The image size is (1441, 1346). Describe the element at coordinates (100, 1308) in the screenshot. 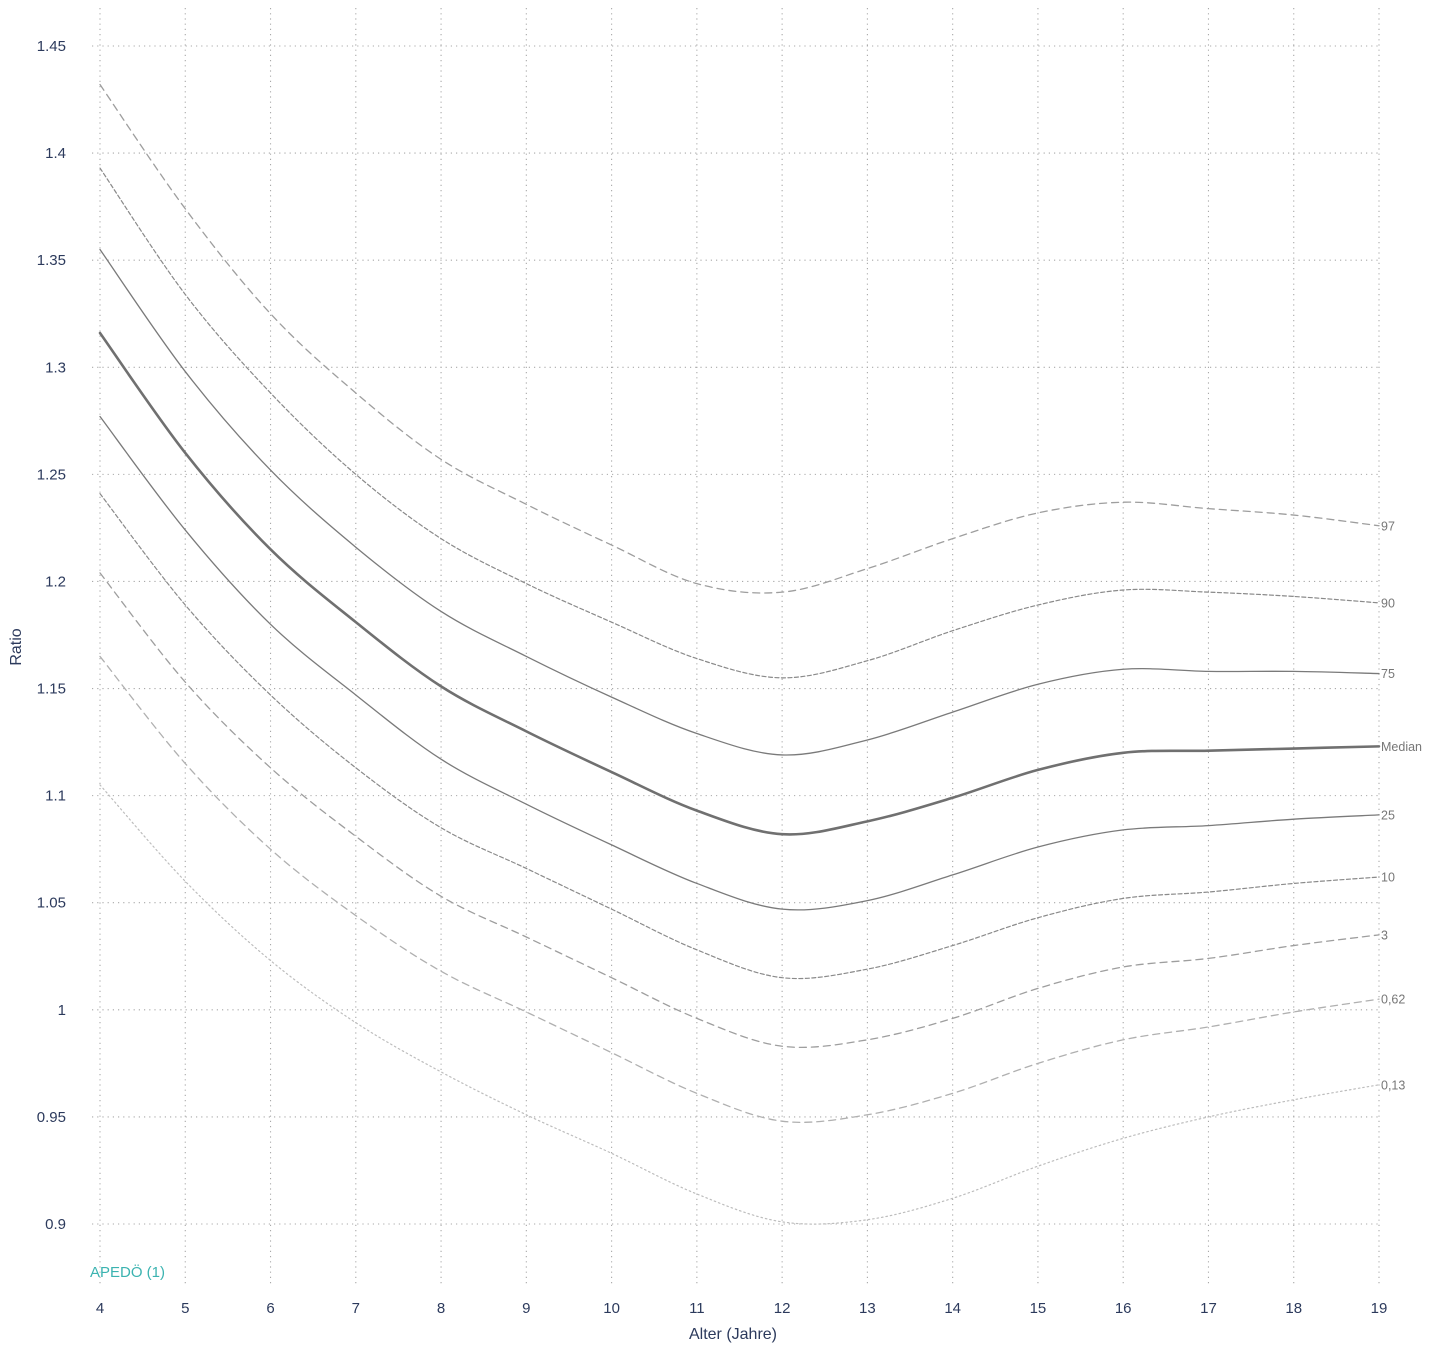

I see `x-tick-label: 4` at that location.